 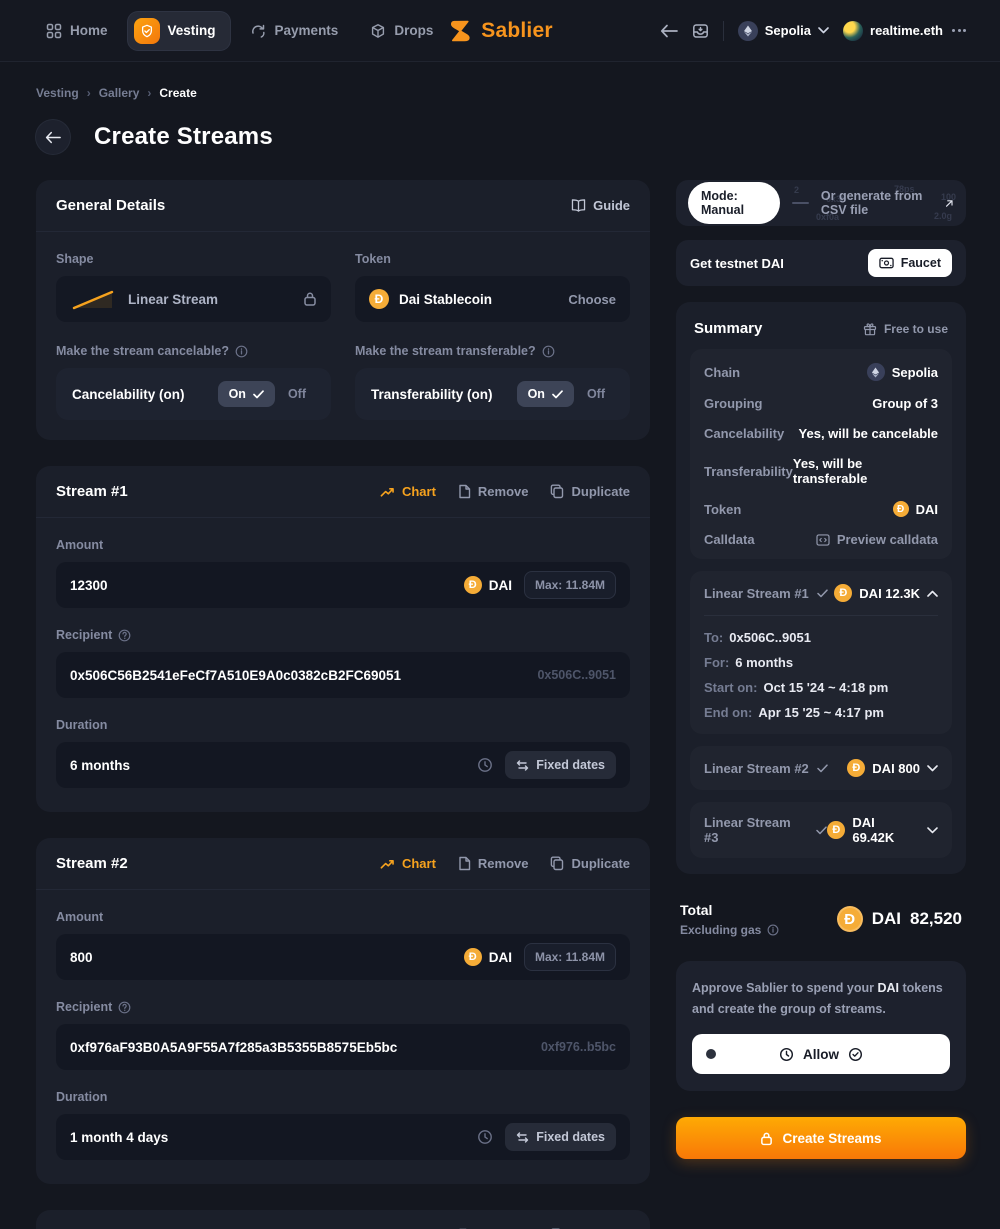 I want to click on amount-label: Amount, so click(x=80, y=545).